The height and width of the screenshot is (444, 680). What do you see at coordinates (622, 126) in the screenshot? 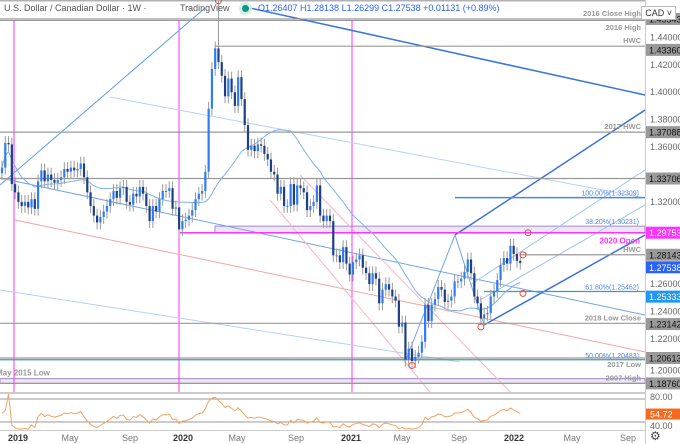
I see `level-label: 2017 HWC` at bounding box center [622, 126].